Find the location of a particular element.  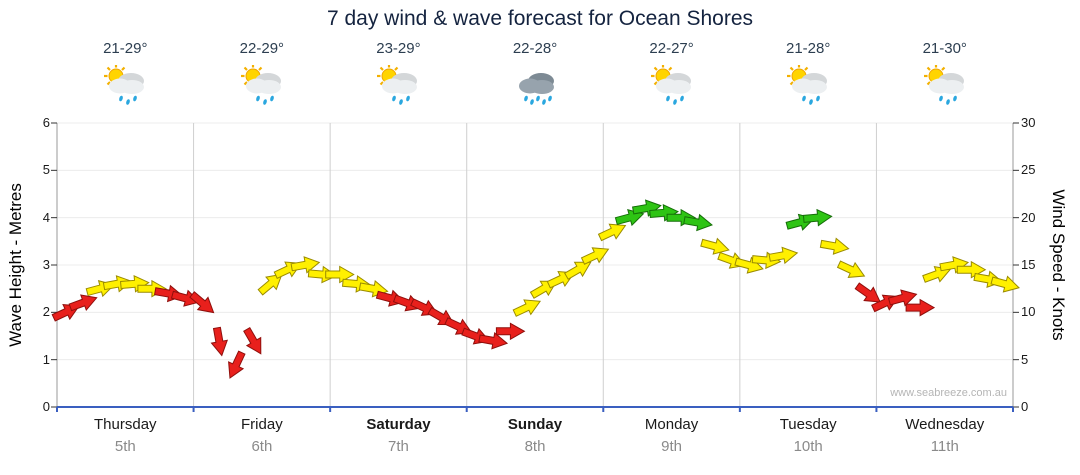

watermark: www.seabreeze.com.au is located at coordinates (948, 393).